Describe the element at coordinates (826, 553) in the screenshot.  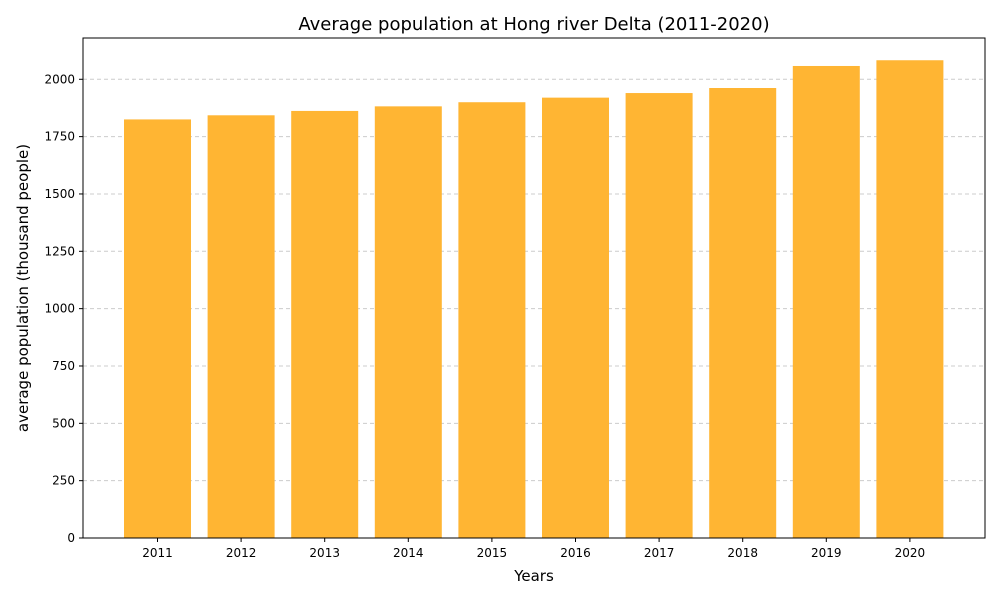
I see `x-tick-label: 2019` at that location.